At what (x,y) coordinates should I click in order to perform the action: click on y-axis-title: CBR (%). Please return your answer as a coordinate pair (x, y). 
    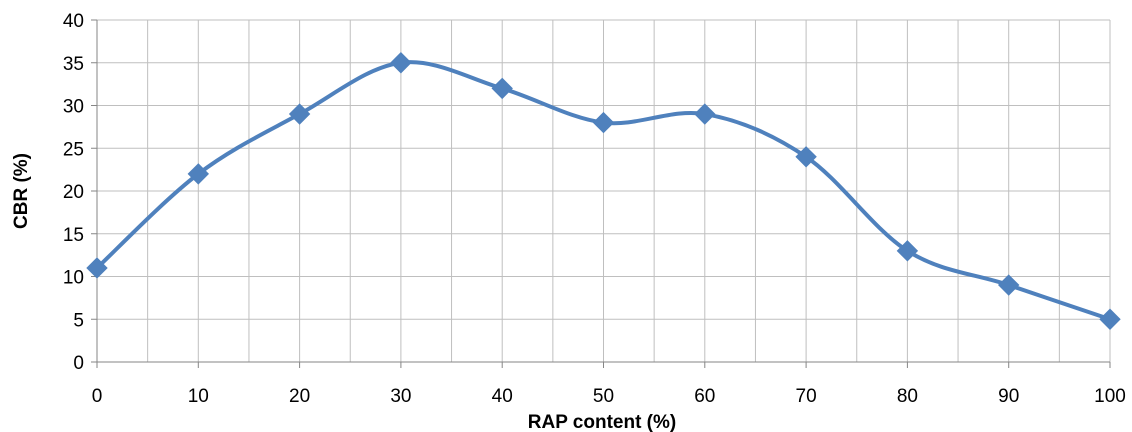
    Looking at the image, I should click on (21, 191).